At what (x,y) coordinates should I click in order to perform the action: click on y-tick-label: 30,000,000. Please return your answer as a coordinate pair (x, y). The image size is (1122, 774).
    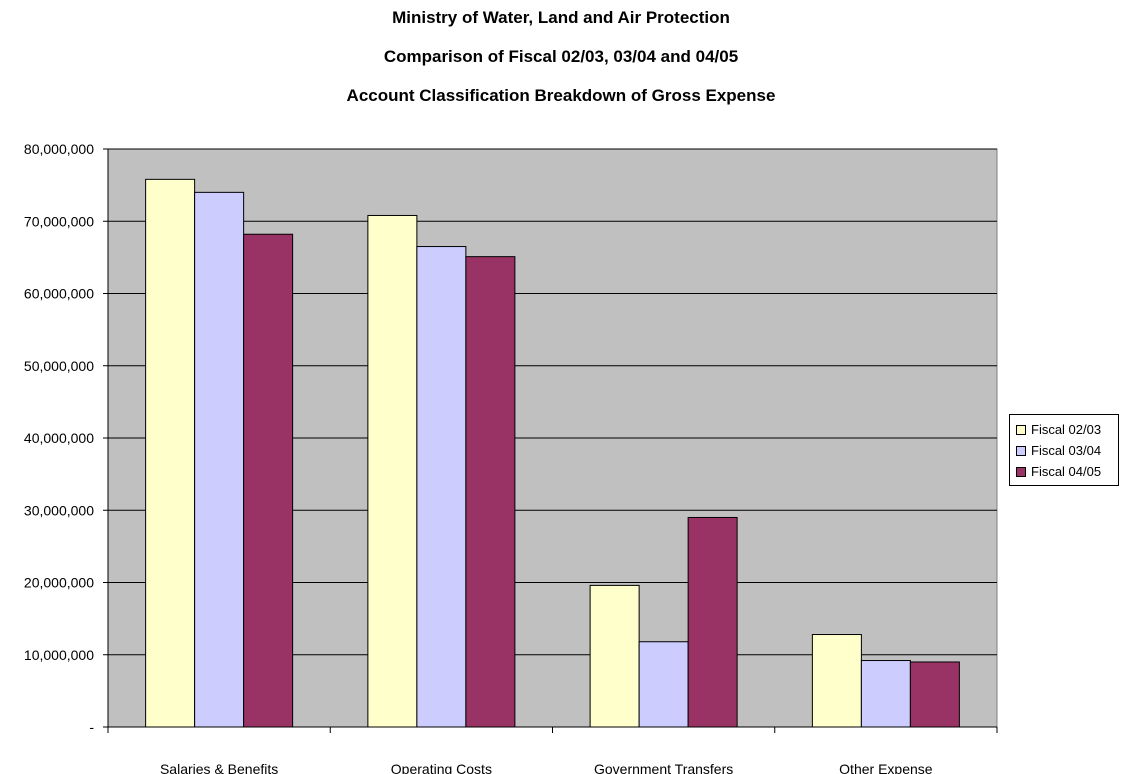
    Looking at the image, I should click on (59, 510).